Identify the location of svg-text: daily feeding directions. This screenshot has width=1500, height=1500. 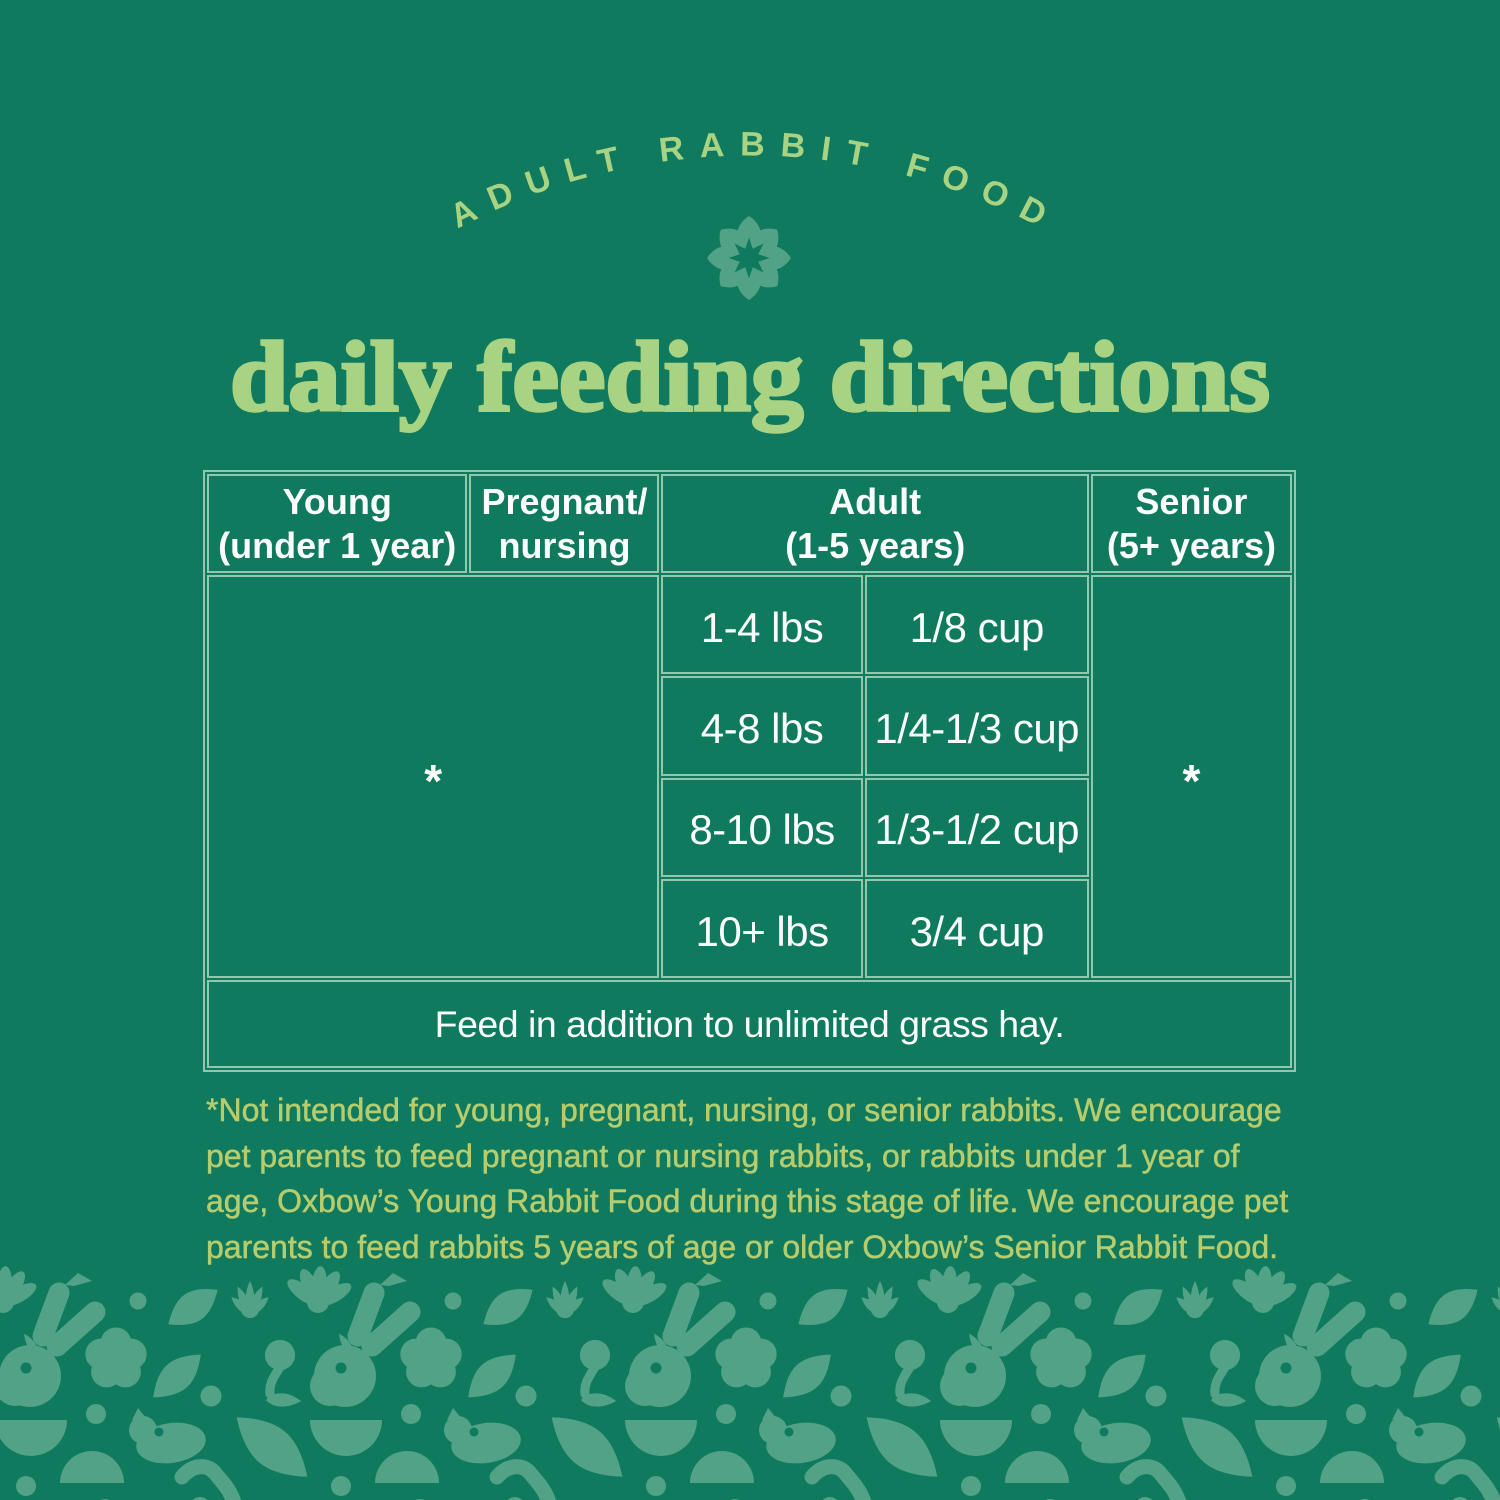
(750, 376).